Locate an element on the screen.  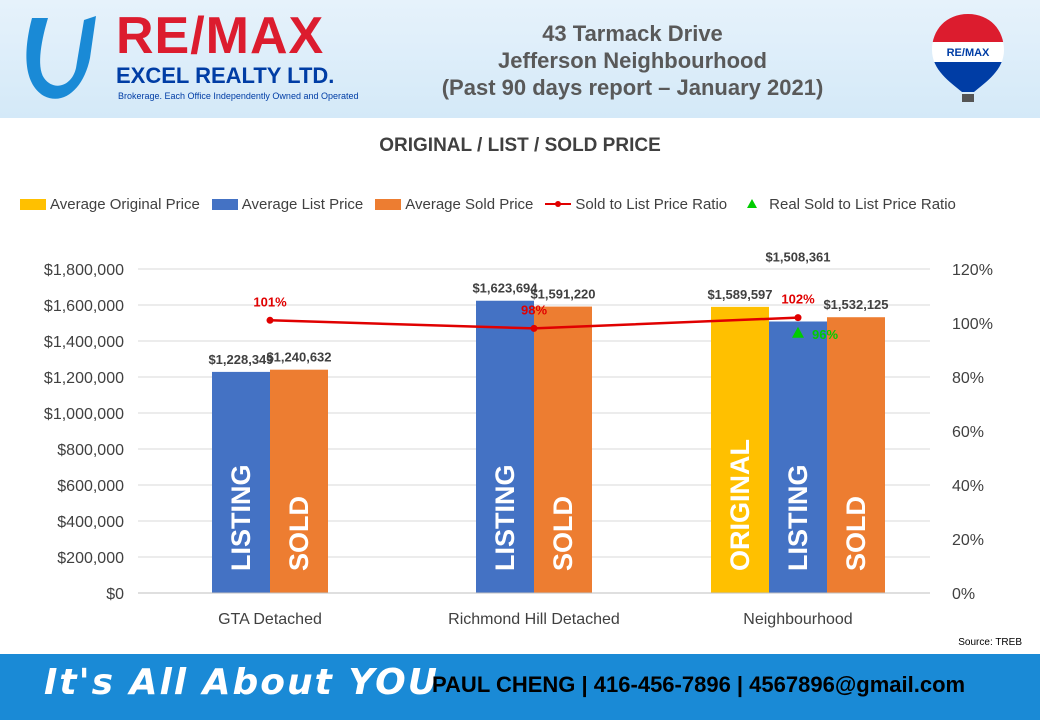
data-label: $1,532,125 is located at coordinates (855, 304).